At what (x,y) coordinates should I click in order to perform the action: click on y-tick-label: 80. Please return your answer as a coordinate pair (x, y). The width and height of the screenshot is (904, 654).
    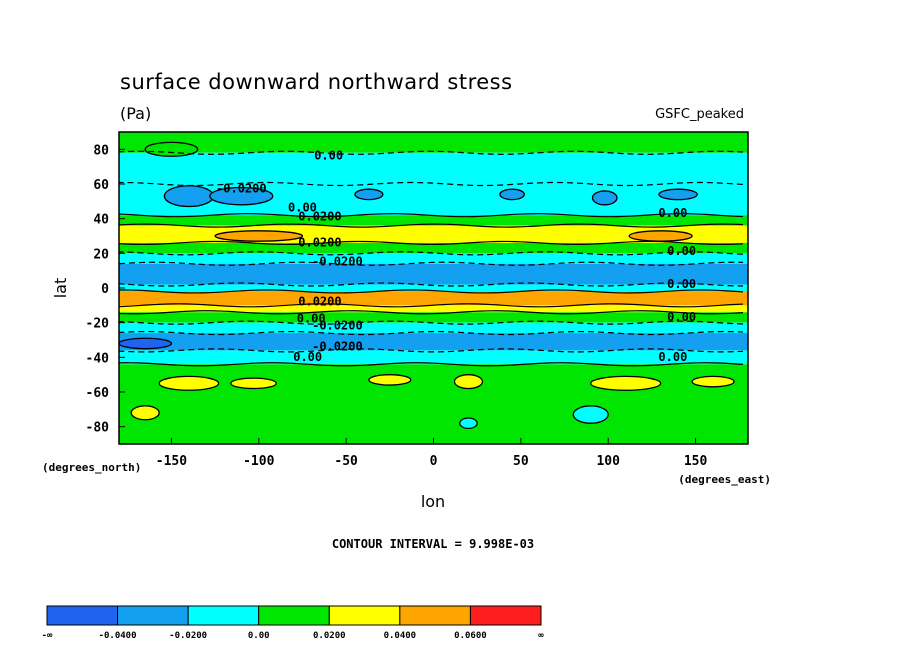
    Looking at the image, I should click on (101, 150).